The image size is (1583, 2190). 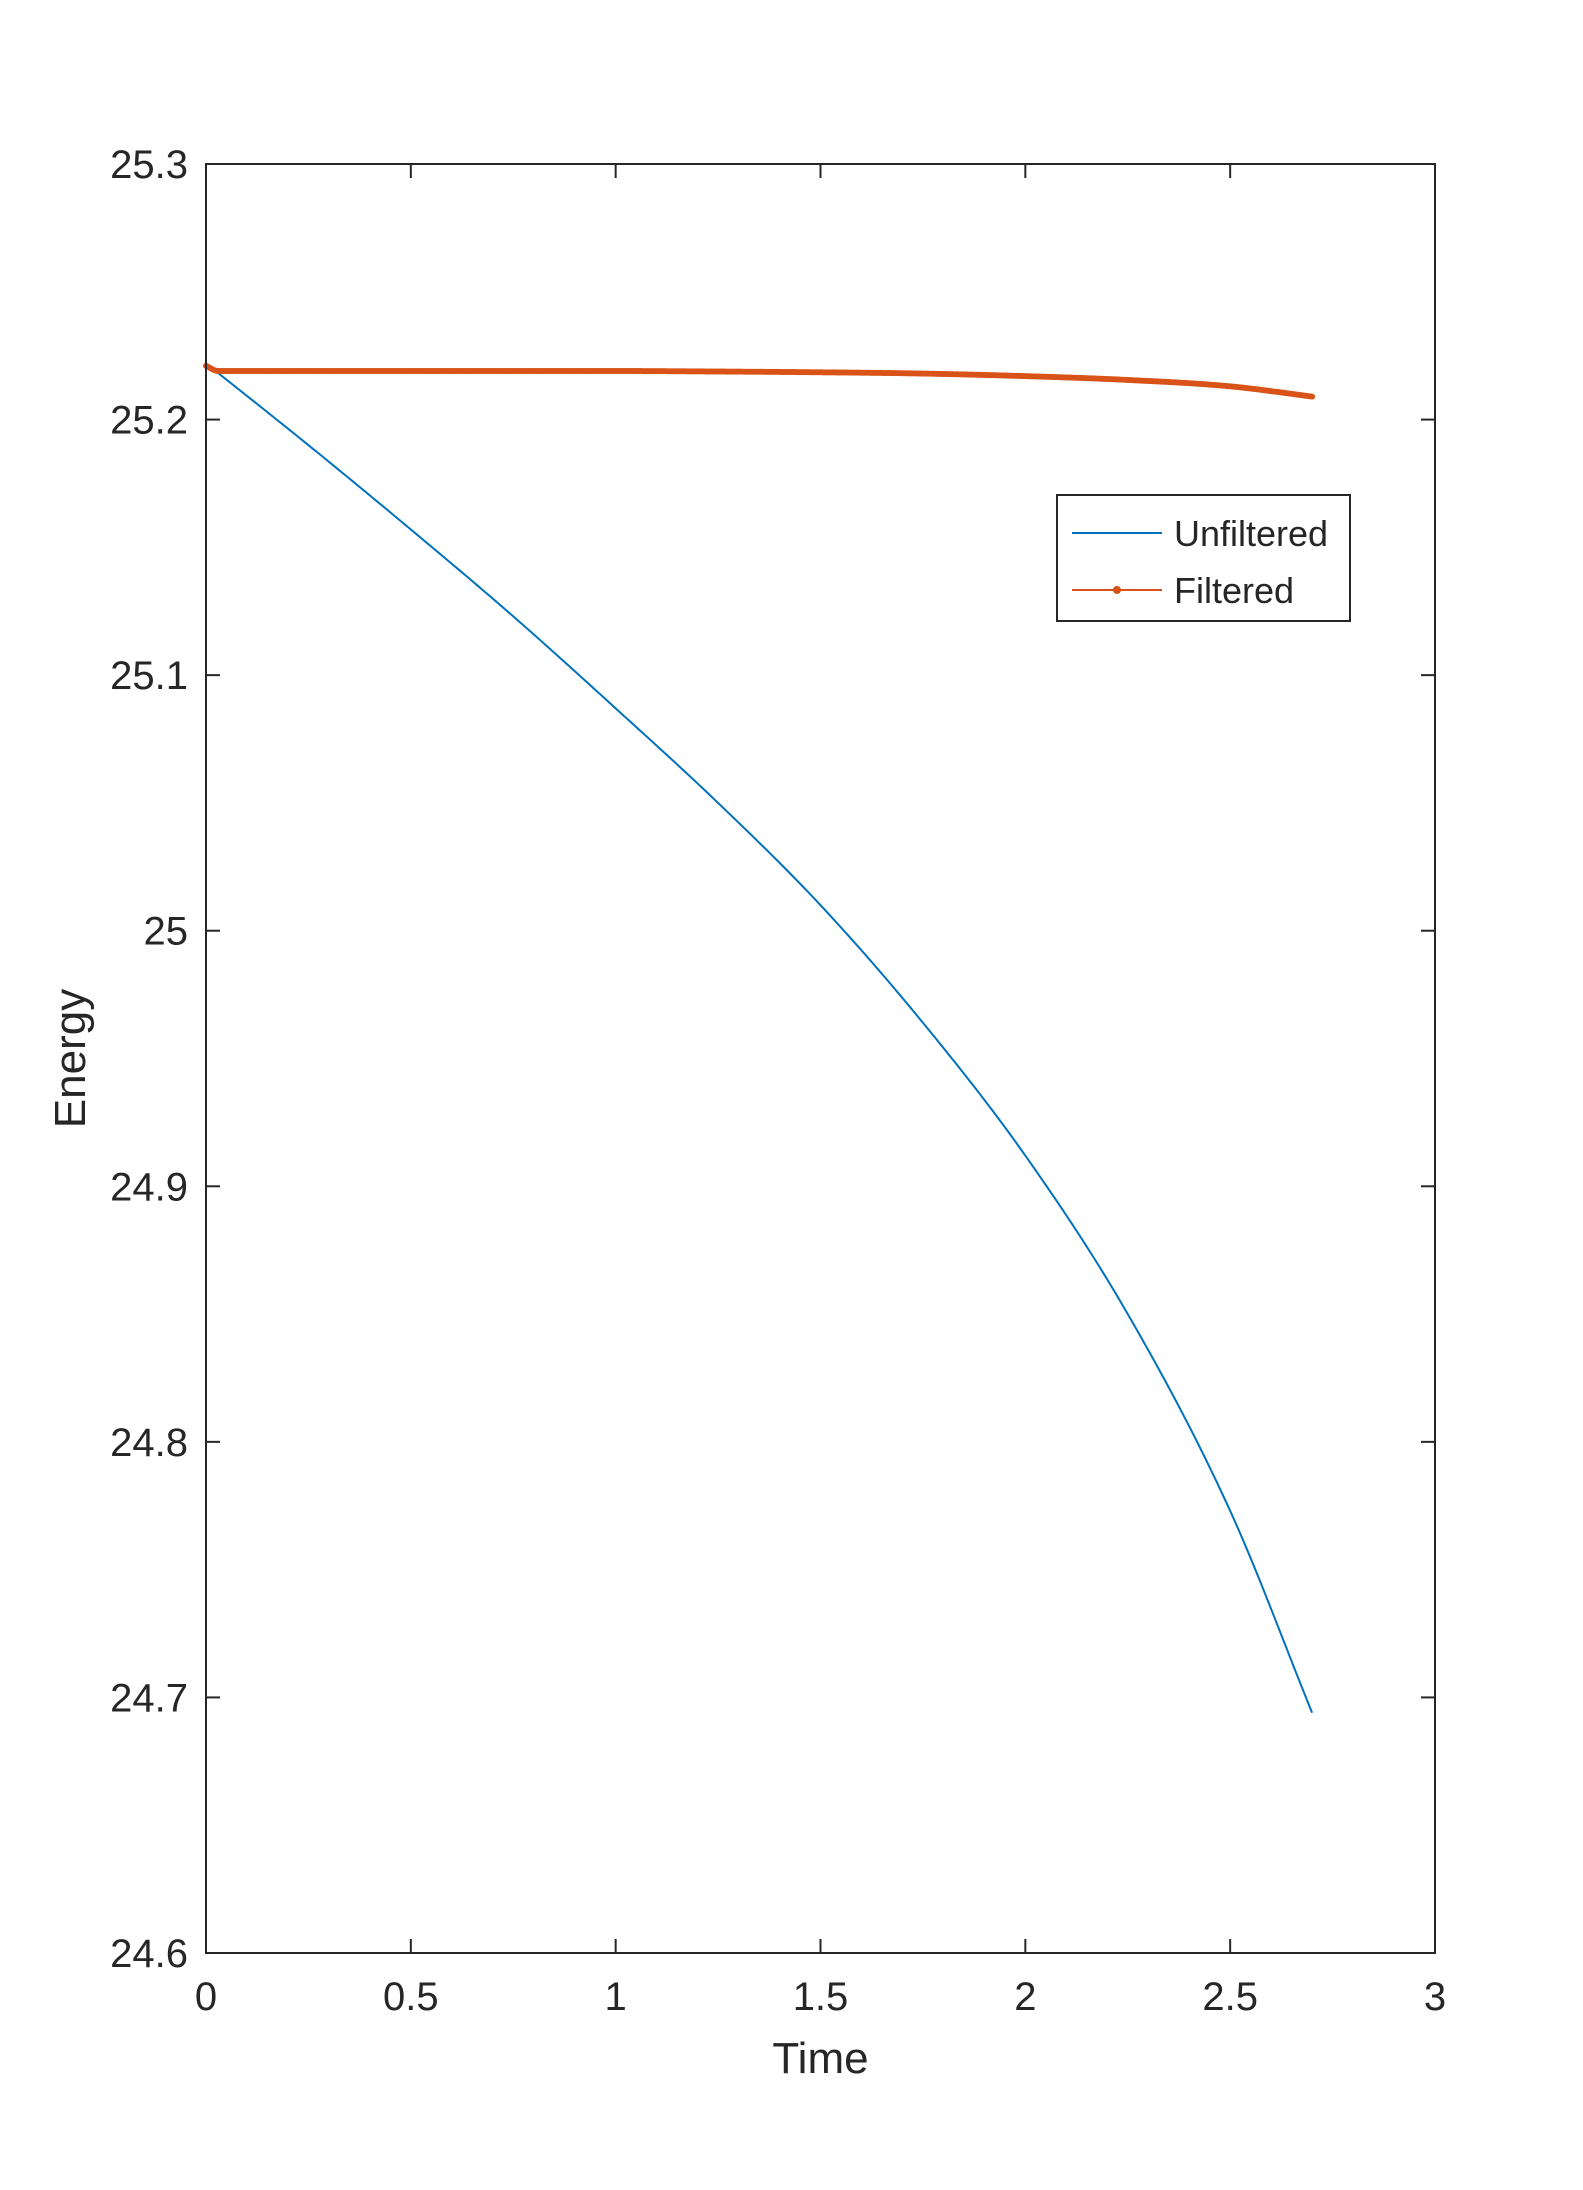 What do you see at coordinates (1025, 1997) in the screenshot?
I see `x-tick-label: 2` at bounding box center [1025, 1997].